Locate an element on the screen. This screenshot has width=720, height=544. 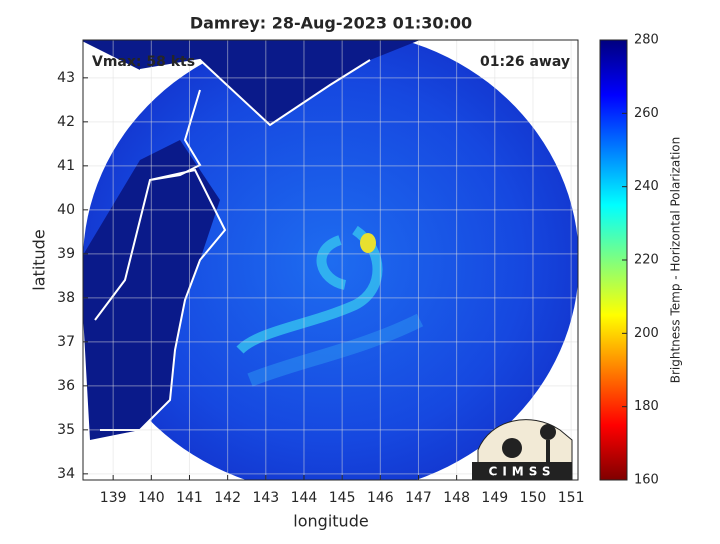
x-tick-label: 140 is located at coordinates (151, 498).